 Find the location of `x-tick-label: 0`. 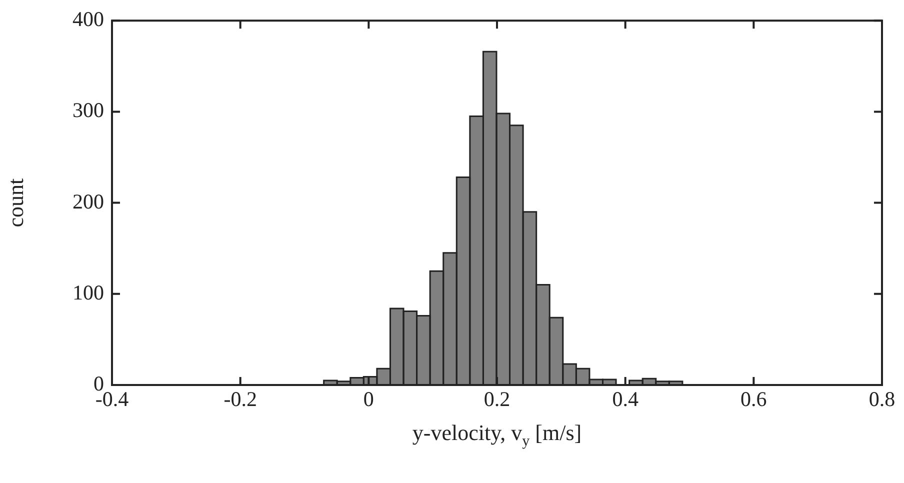

x-tick-label: 0 is located at coordinates (368, 399).